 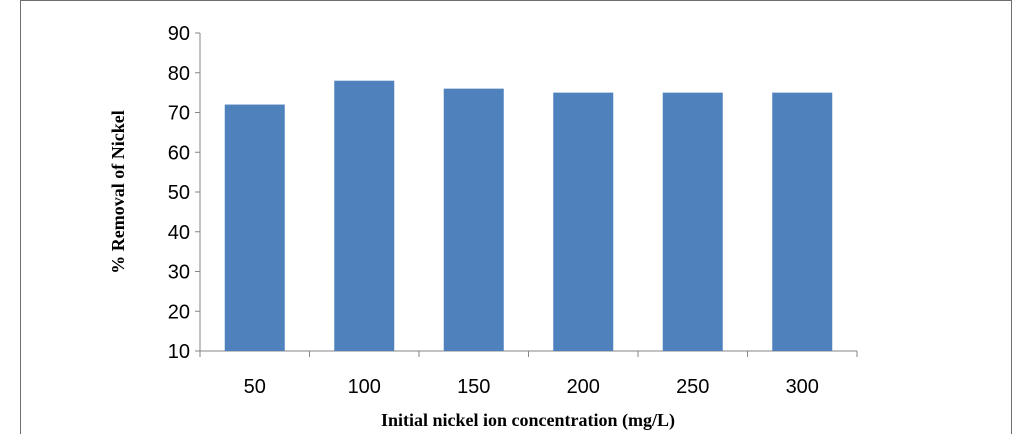 I want to click on y-tick-label: 50, so click(x=179, y=193).